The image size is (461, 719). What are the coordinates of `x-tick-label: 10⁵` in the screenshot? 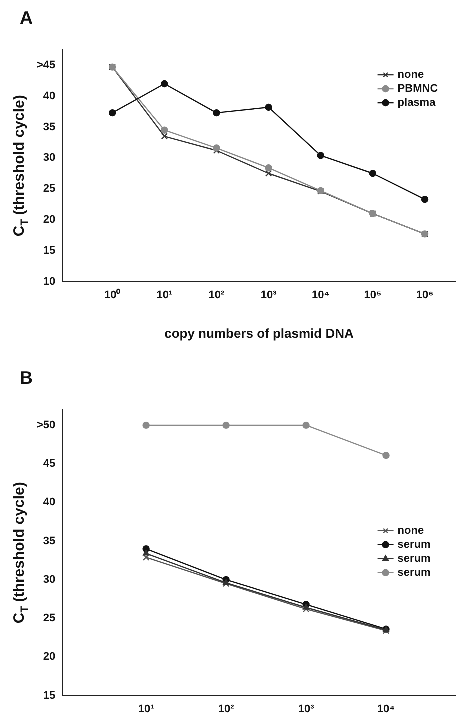 It's located at (373, 295).